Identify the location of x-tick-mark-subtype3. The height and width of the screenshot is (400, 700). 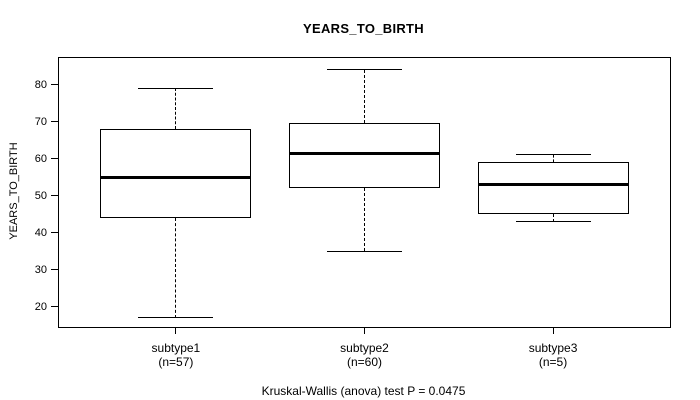
(553, 330).